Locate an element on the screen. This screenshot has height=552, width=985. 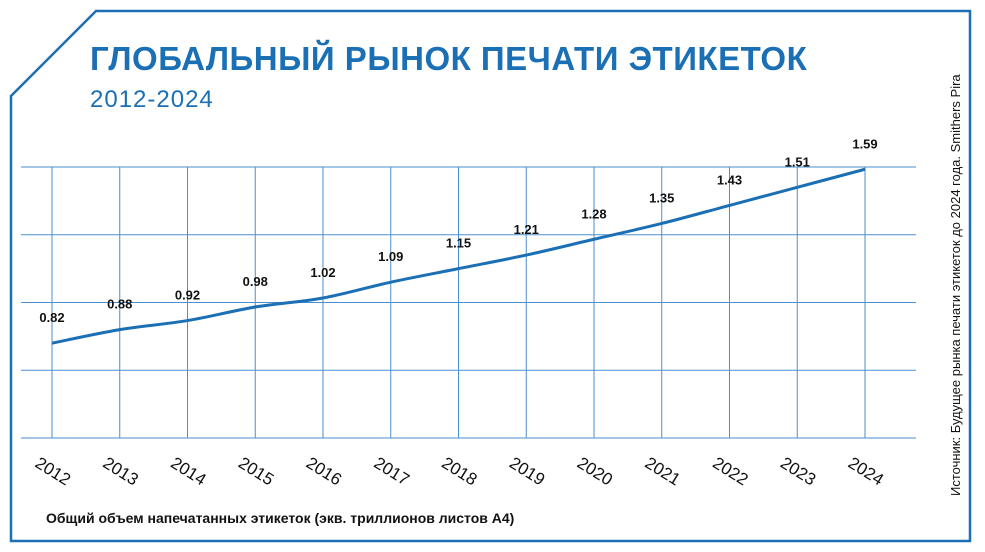
x-tick-label: 2024 is located at coordinates (866, 471).